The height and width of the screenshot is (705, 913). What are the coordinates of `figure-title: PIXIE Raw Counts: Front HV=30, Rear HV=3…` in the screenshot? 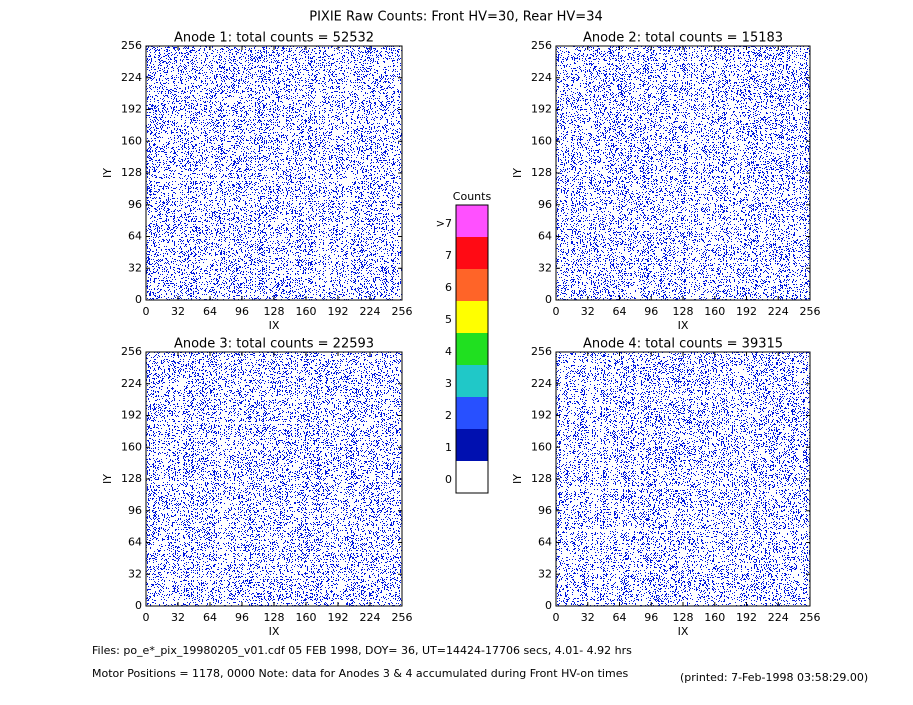 It's located at (456, 17).